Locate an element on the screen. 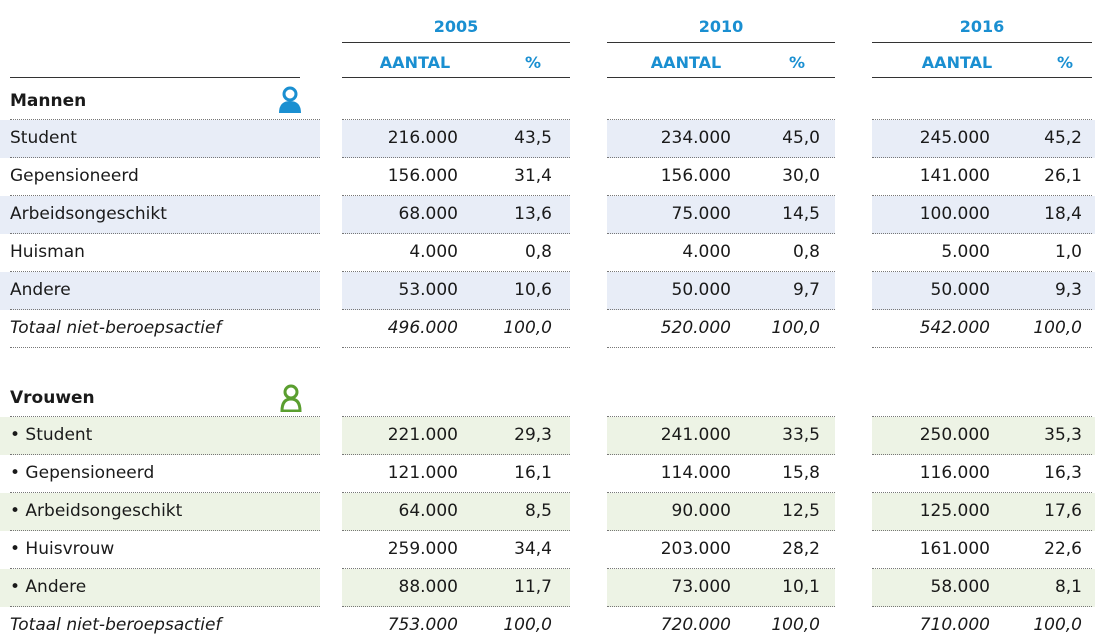  cell-value: 216.000 is located at coordinates (422, 138).